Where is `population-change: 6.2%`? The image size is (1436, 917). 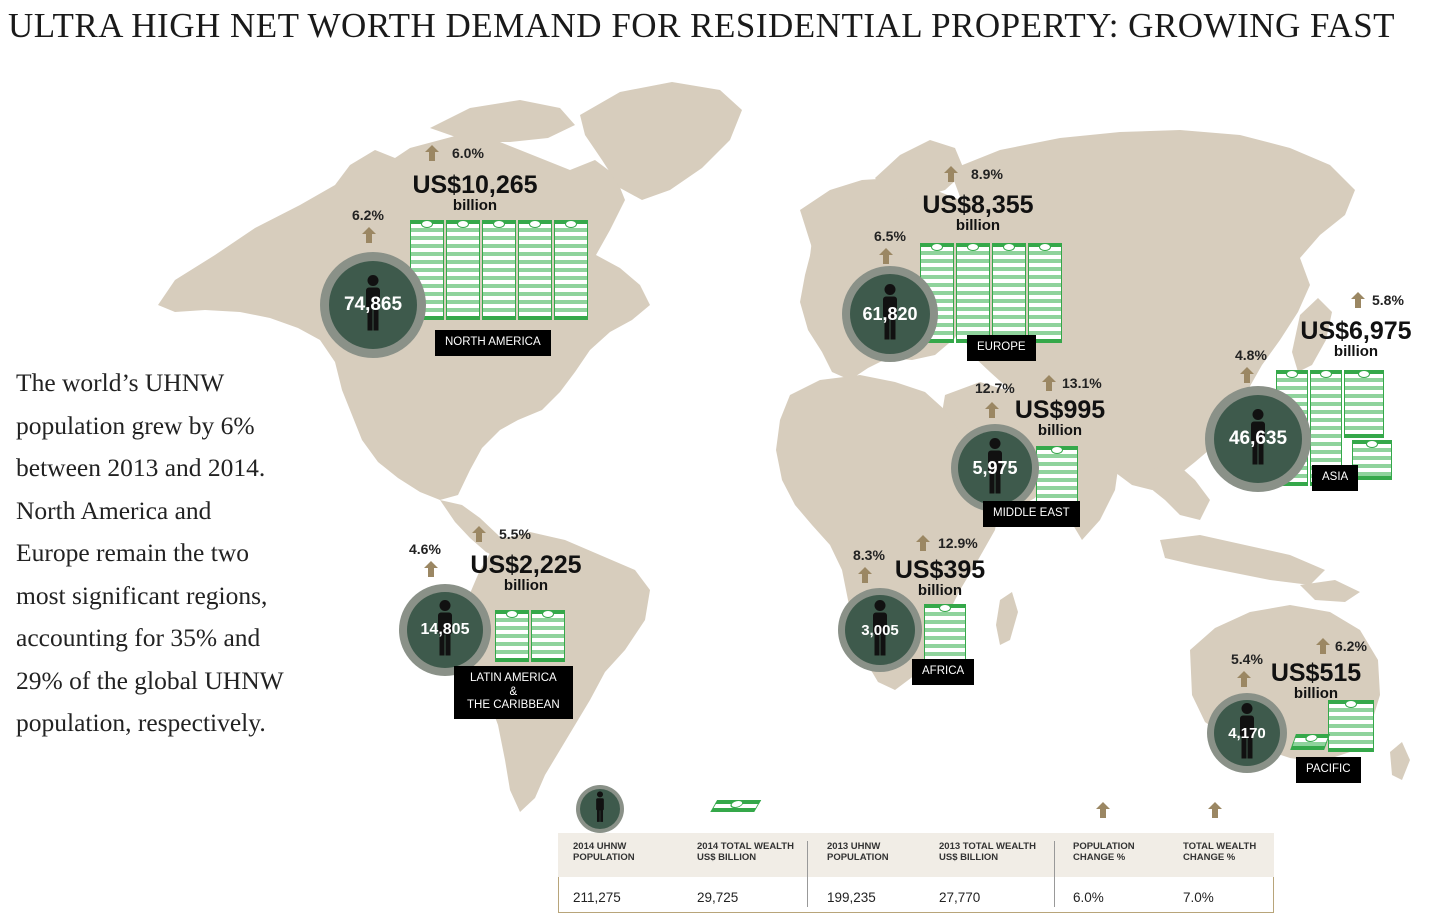
population-change: 6.2% is located at coordinates (368, 215).